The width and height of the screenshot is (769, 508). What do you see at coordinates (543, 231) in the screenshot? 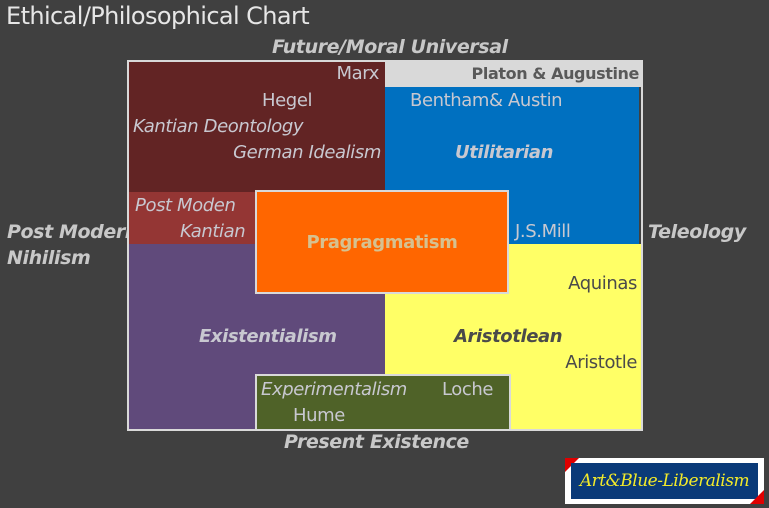
I see `label-js-mill: J.S.Mill` at bounding box center [543, 231].